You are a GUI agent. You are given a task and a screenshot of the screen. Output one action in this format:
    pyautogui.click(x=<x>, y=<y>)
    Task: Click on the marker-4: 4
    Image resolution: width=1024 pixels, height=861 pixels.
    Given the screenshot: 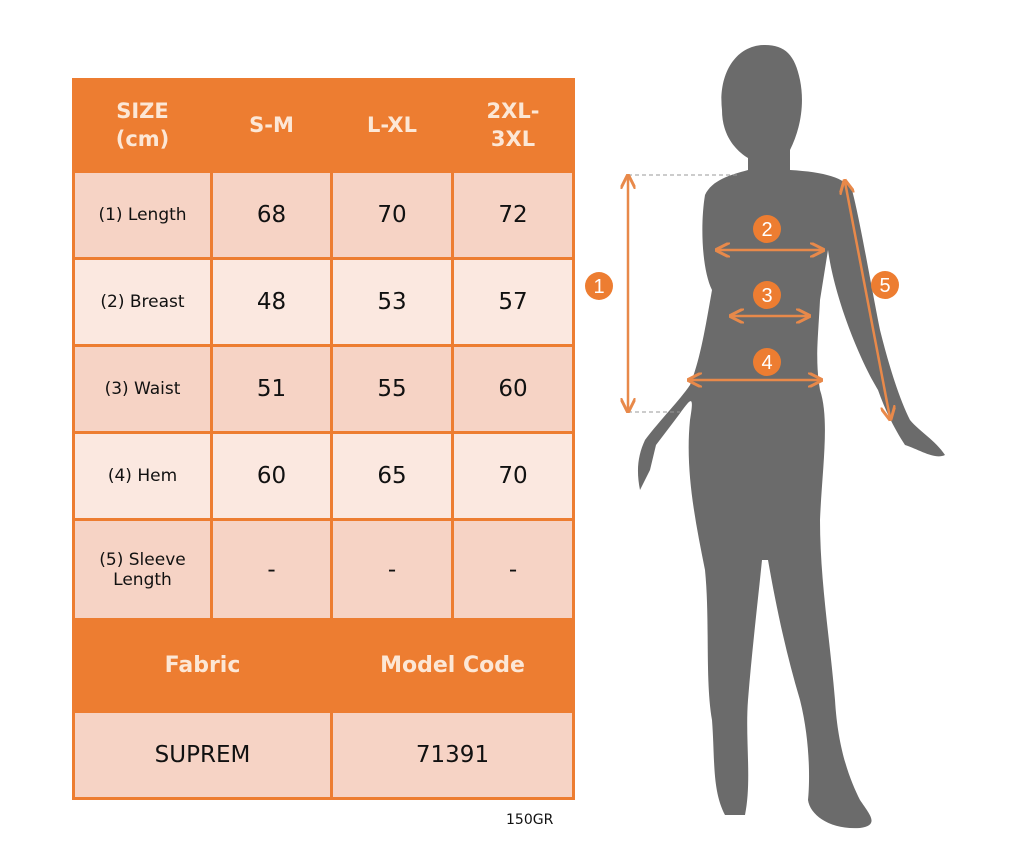 What is the action you would take?
    pyautogui.click(x=766, y=363)
    